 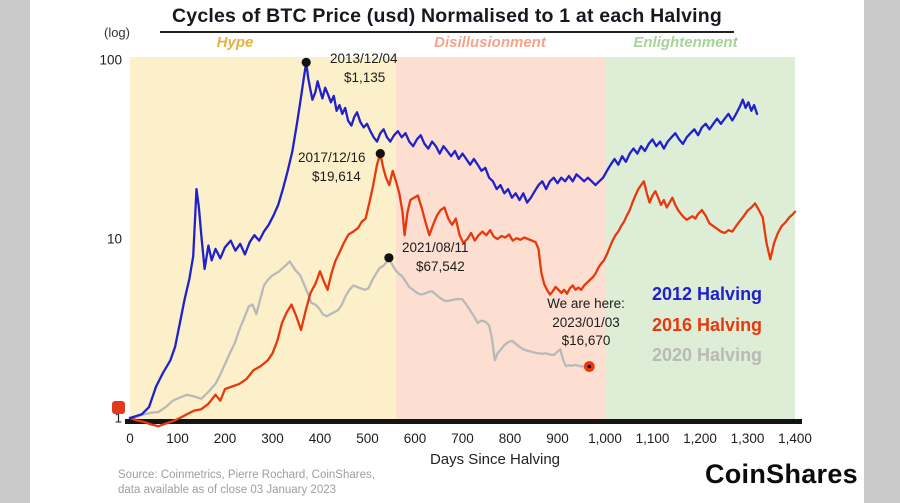 What do you see at coordinates (440, 266) in the screenshot?
I see `annotation-2021-price: $67,542` at bounding box center [440, 266].